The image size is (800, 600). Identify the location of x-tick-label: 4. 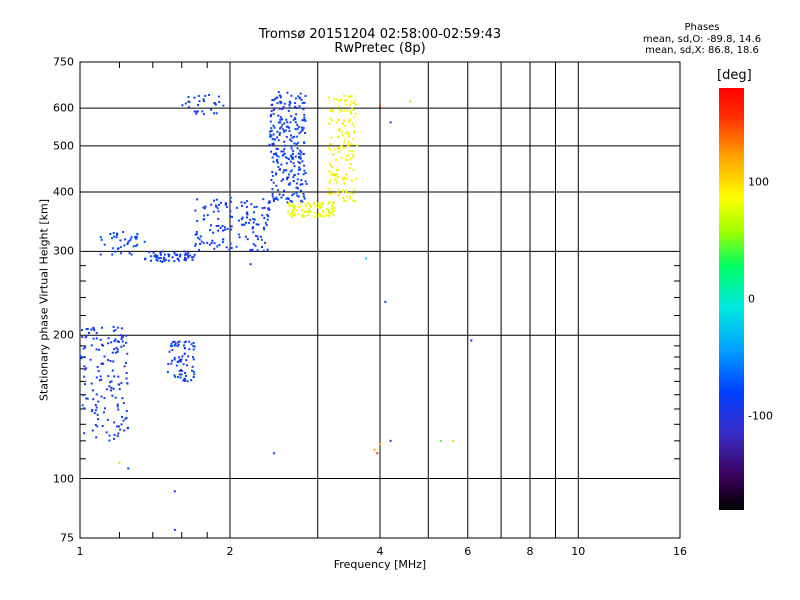
(380, 551).